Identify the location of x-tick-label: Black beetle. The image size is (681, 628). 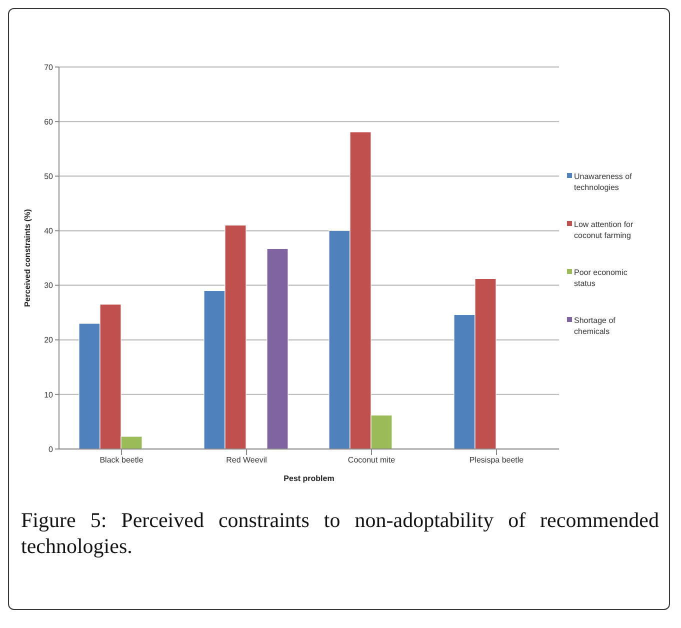
(122, 460).